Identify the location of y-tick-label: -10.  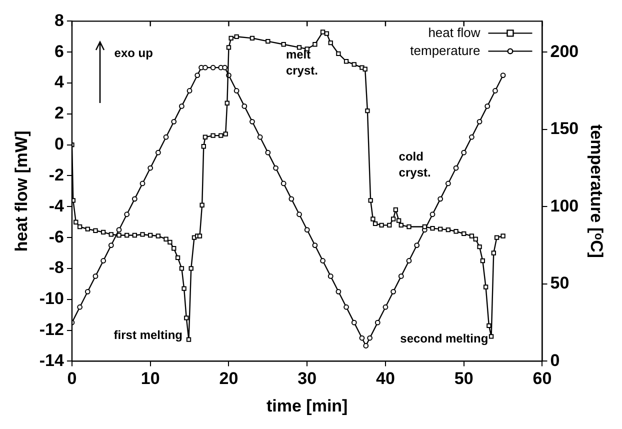
(51, 298).